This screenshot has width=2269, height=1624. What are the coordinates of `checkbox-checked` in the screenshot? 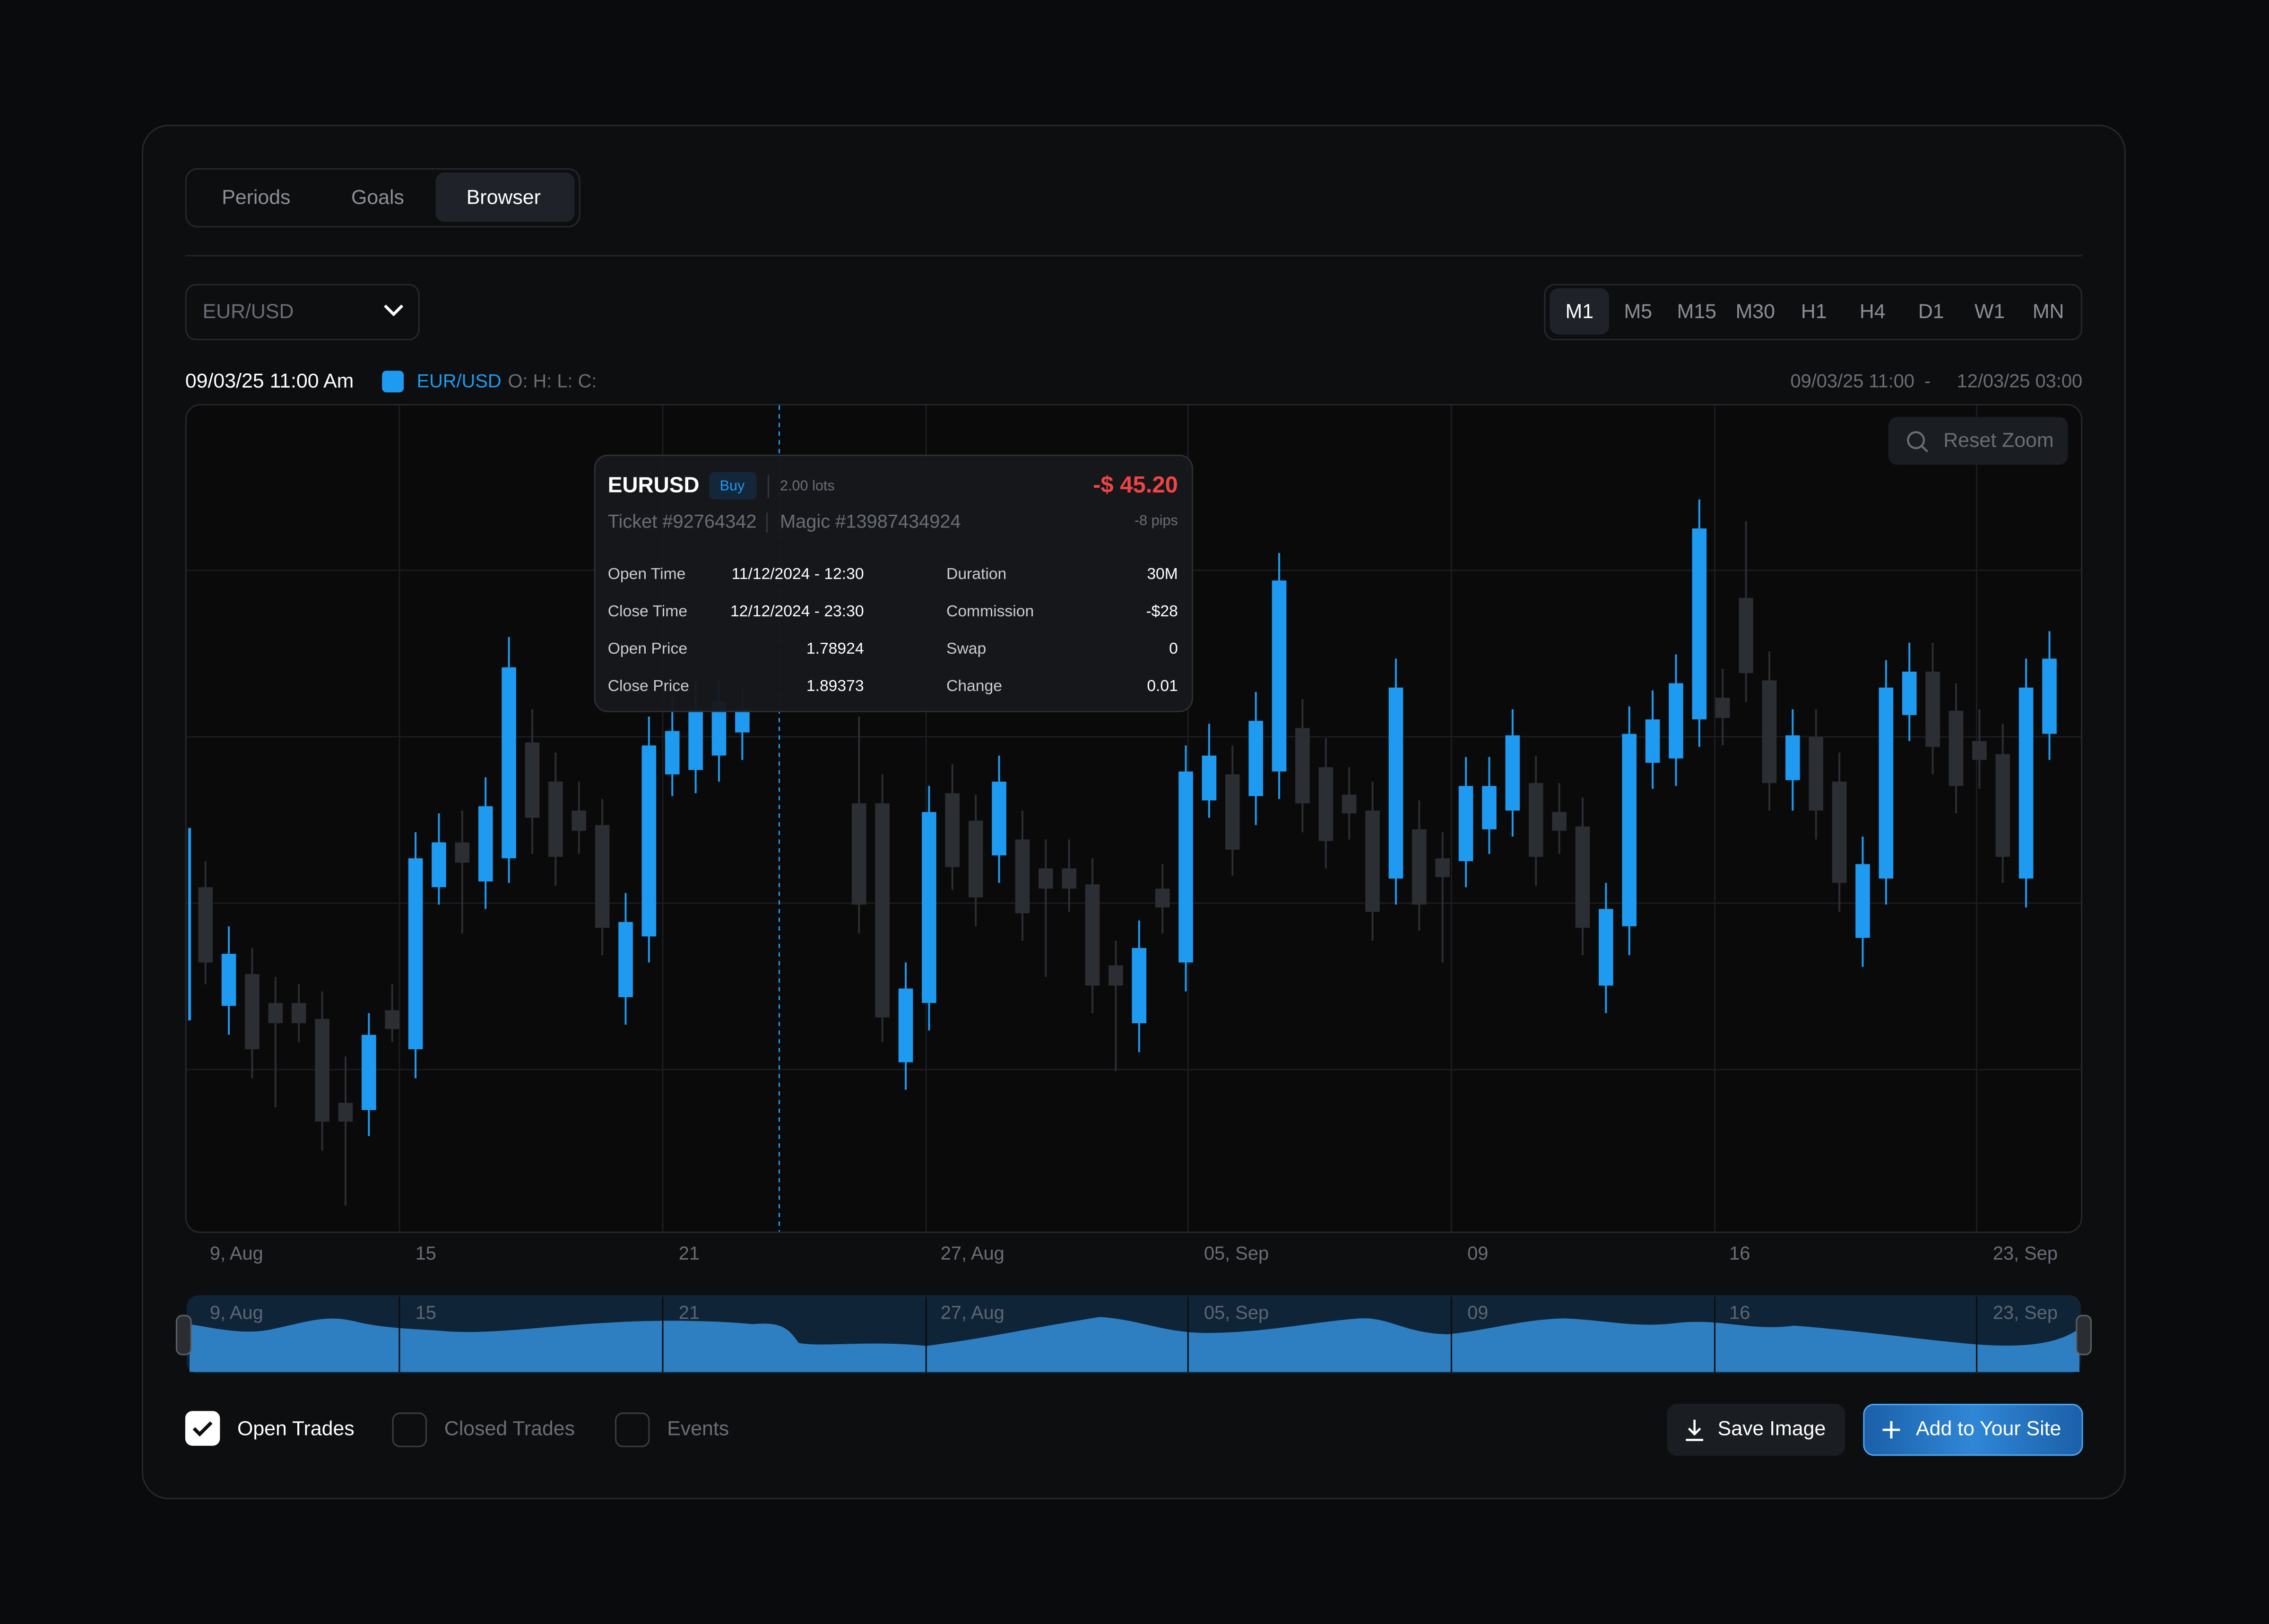 It's located at (202, 1428).